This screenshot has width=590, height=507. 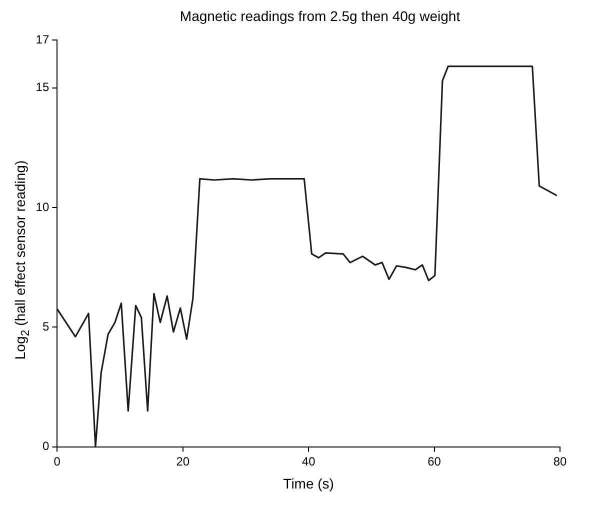 What do you see at coordinates (308, 483) in the screenshot?
I see `x-axis-title: Time (s)` at bounding box center [308, 483].